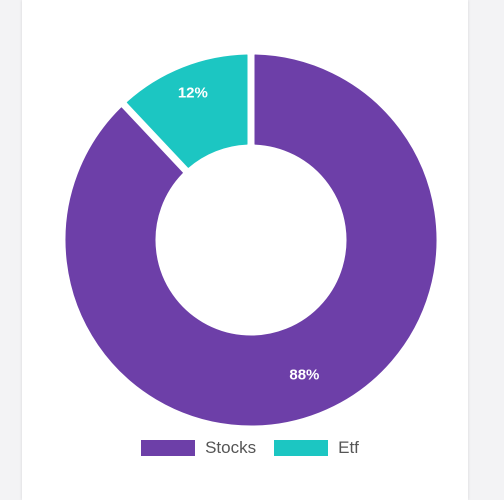 Image resolution: width=504 pixels, height=500 pixels. What do you see at coordinates (301, 448) in the screenshot?
I see `legend-swatch-etf` at bounding box center [301, 448].